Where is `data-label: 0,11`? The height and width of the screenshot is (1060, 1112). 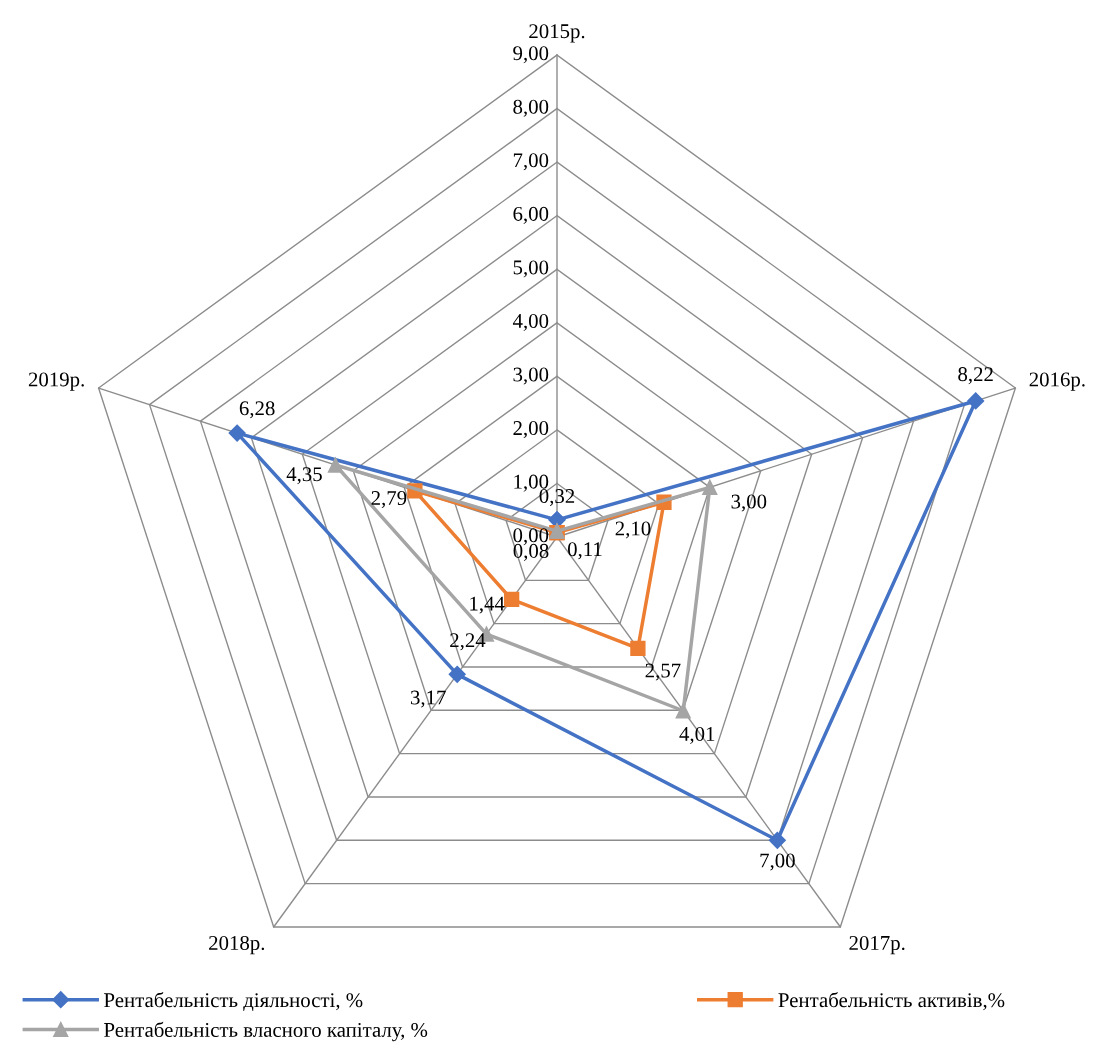 data-label: 0,11 is located at coordinates (584, 551).